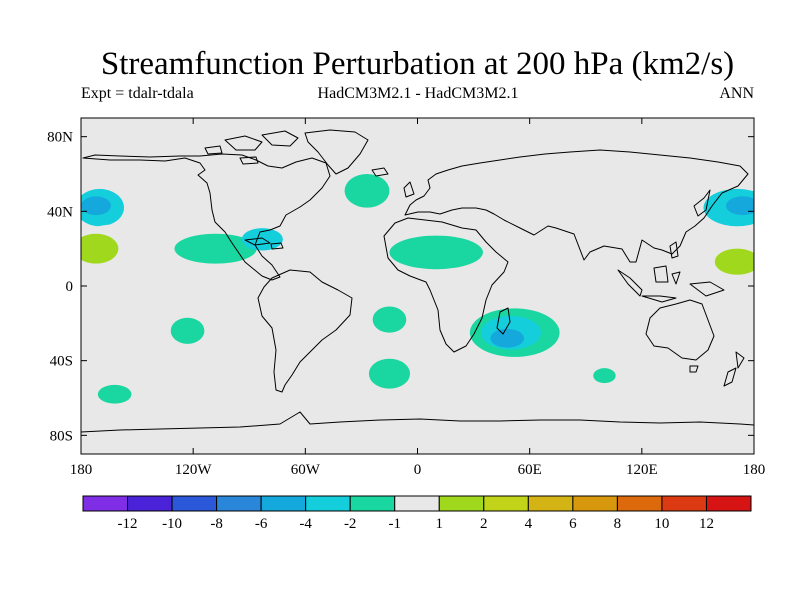  What do you see at coordinates (394, 524) in the screenshot?
I see `colorbar-label: -1` at bounding box center [394, 524].